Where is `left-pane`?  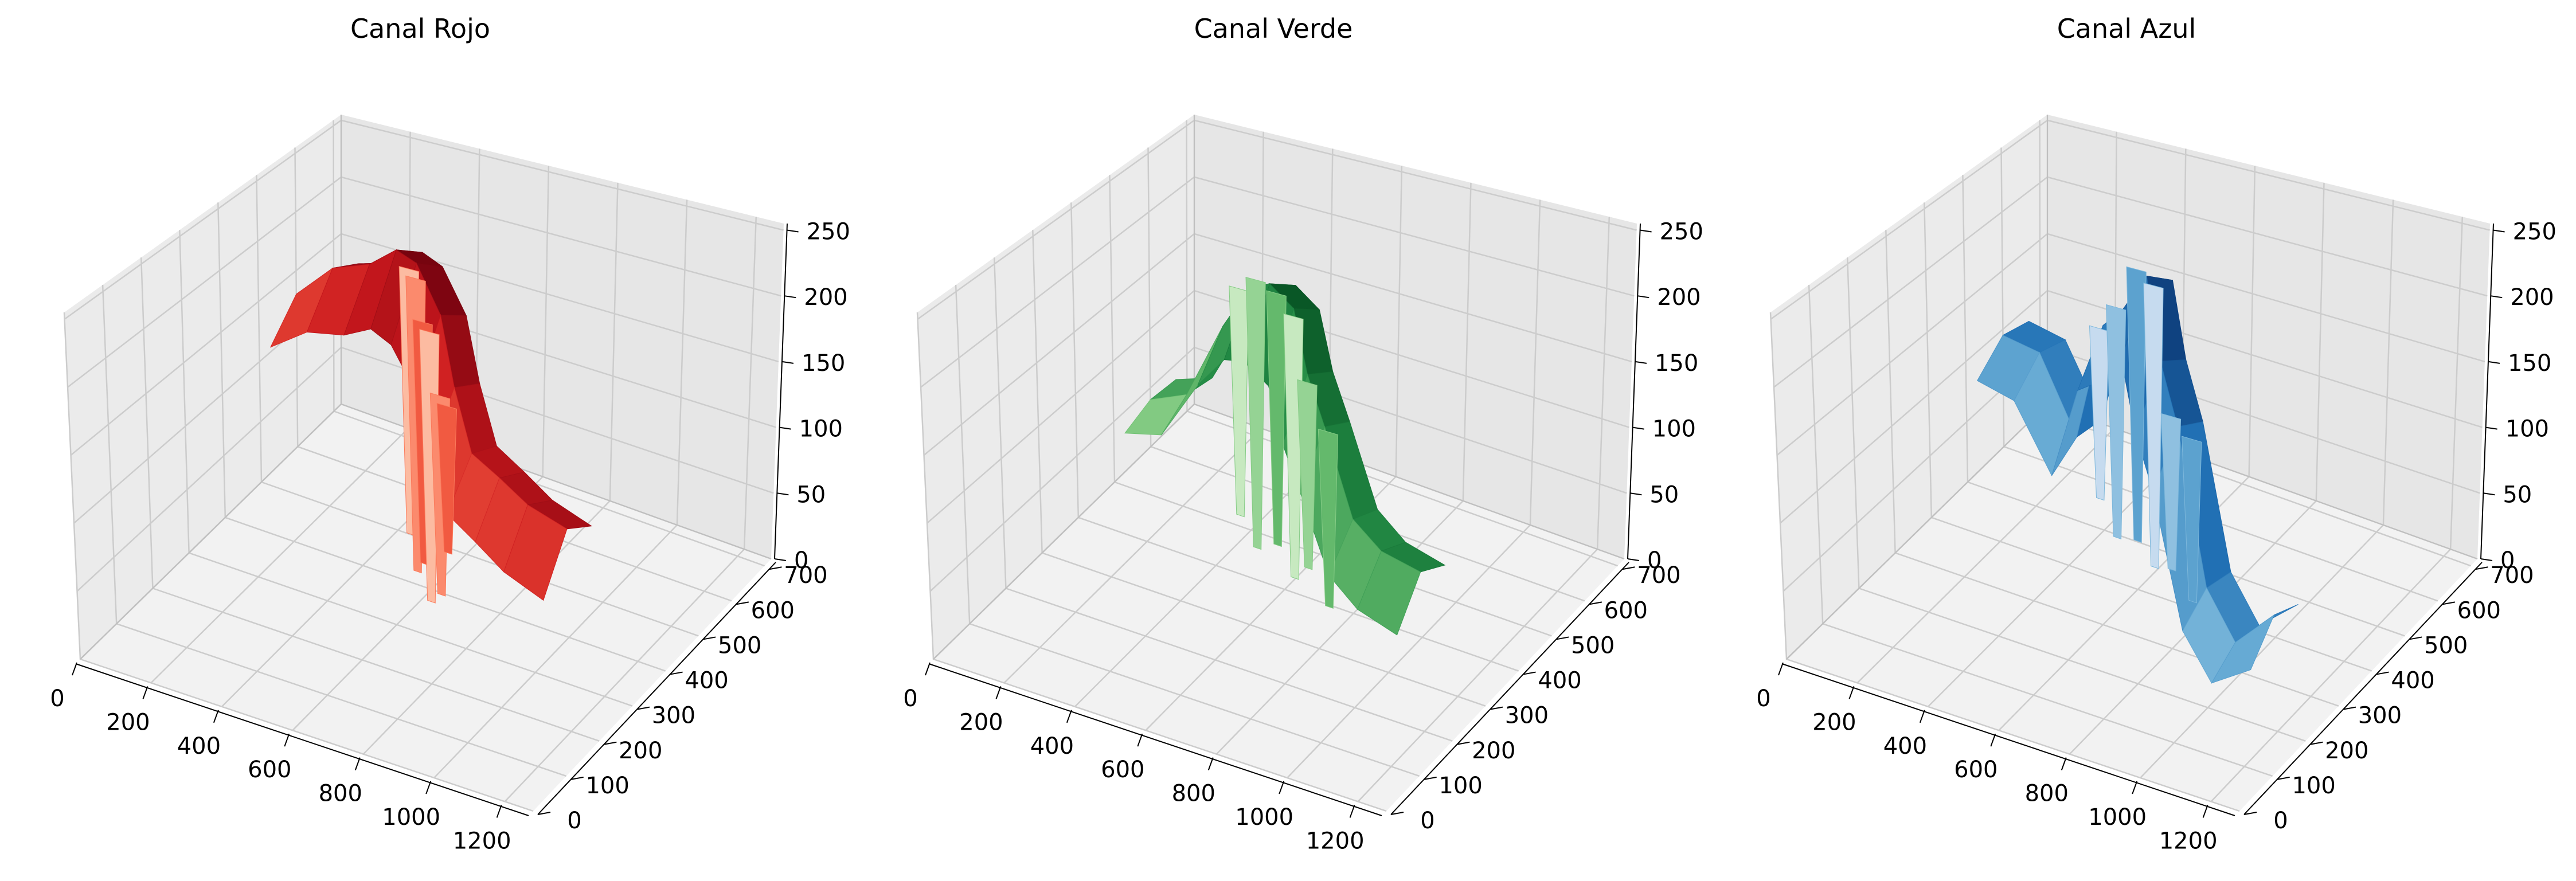
left-pane is located at coordinates (1055, 387).